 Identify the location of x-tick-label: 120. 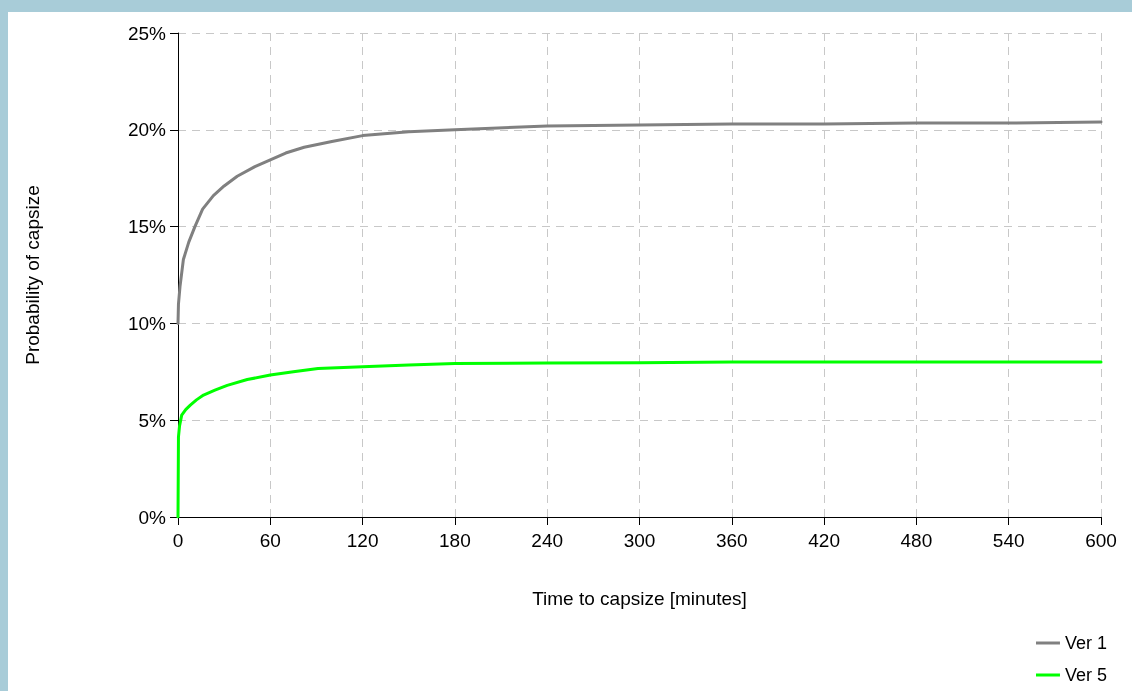
(362, 540).